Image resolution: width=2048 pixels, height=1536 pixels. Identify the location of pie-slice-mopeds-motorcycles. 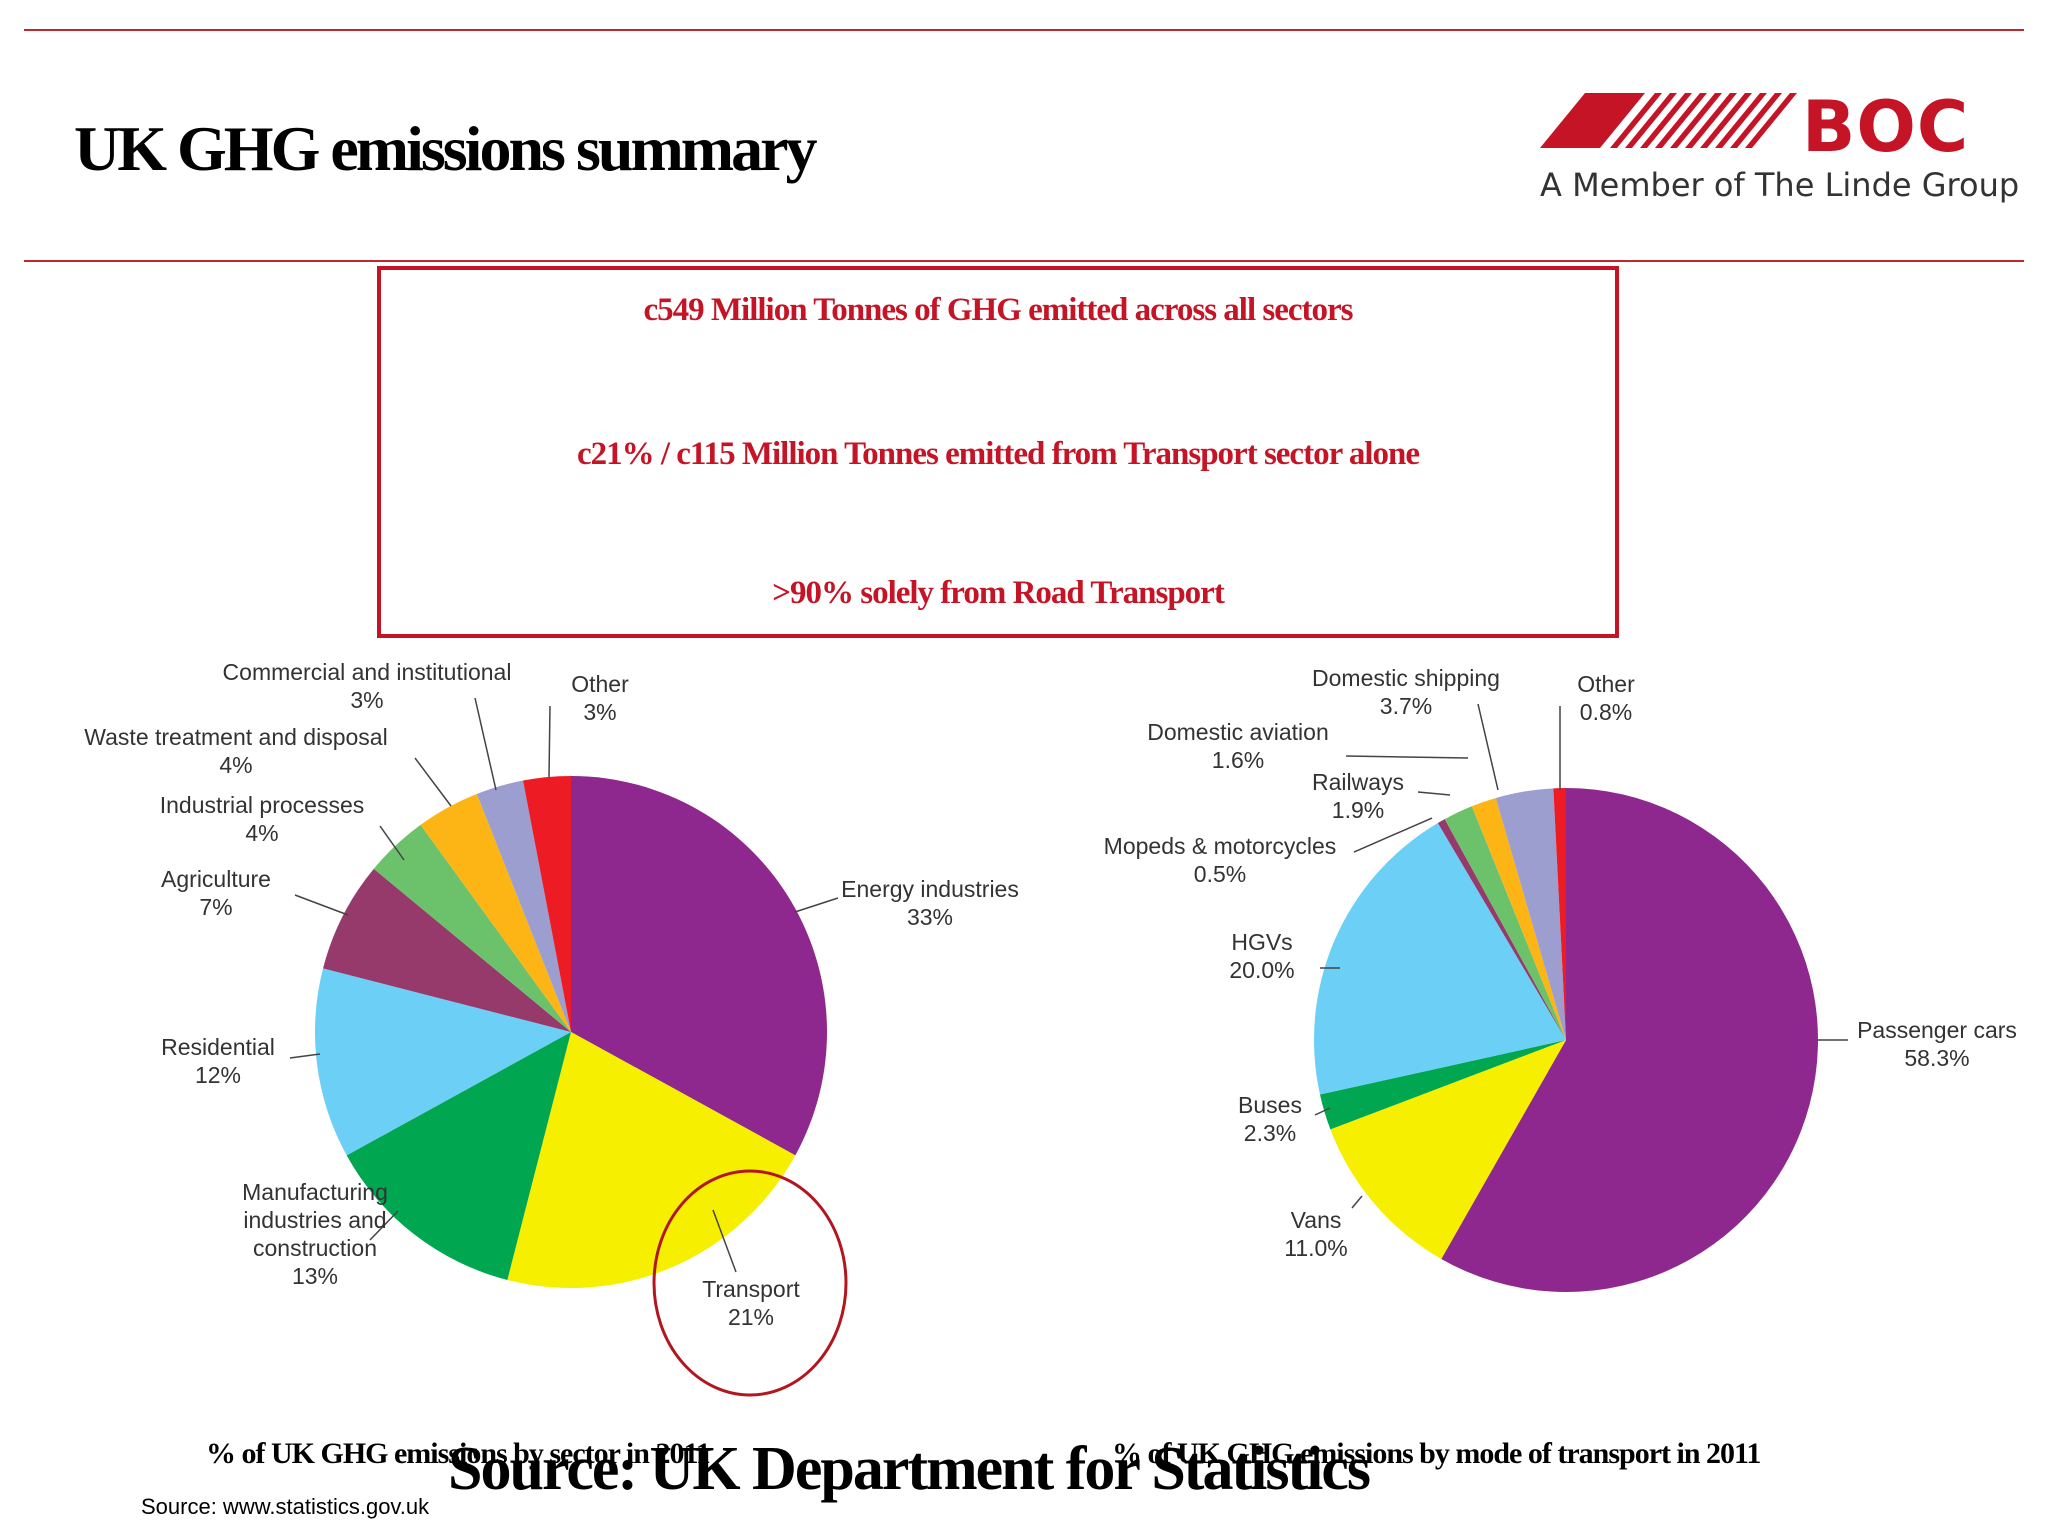
(1501, 929).